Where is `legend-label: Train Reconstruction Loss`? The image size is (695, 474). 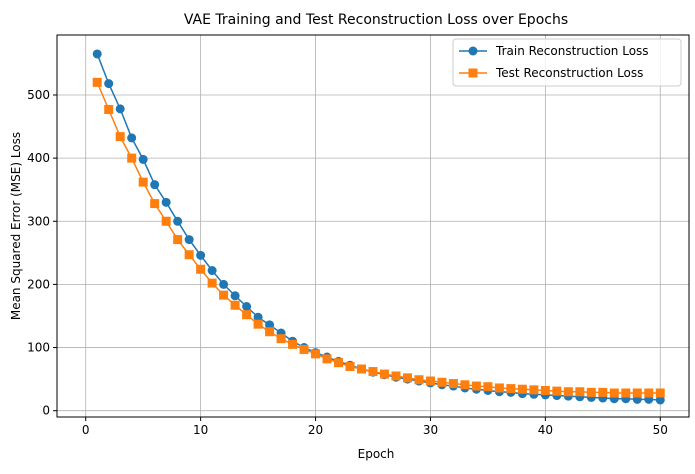 legend-label: Train Reconstruction Loss is located at coordinates (572, 51).